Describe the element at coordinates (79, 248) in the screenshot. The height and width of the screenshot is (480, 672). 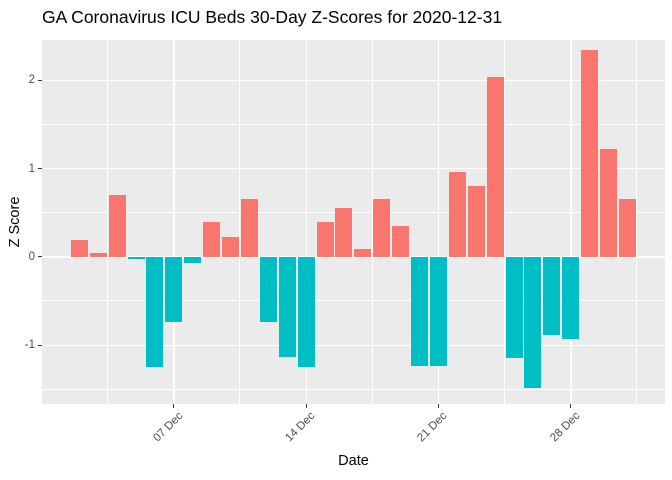
I see `bar-02-dec` at that location.